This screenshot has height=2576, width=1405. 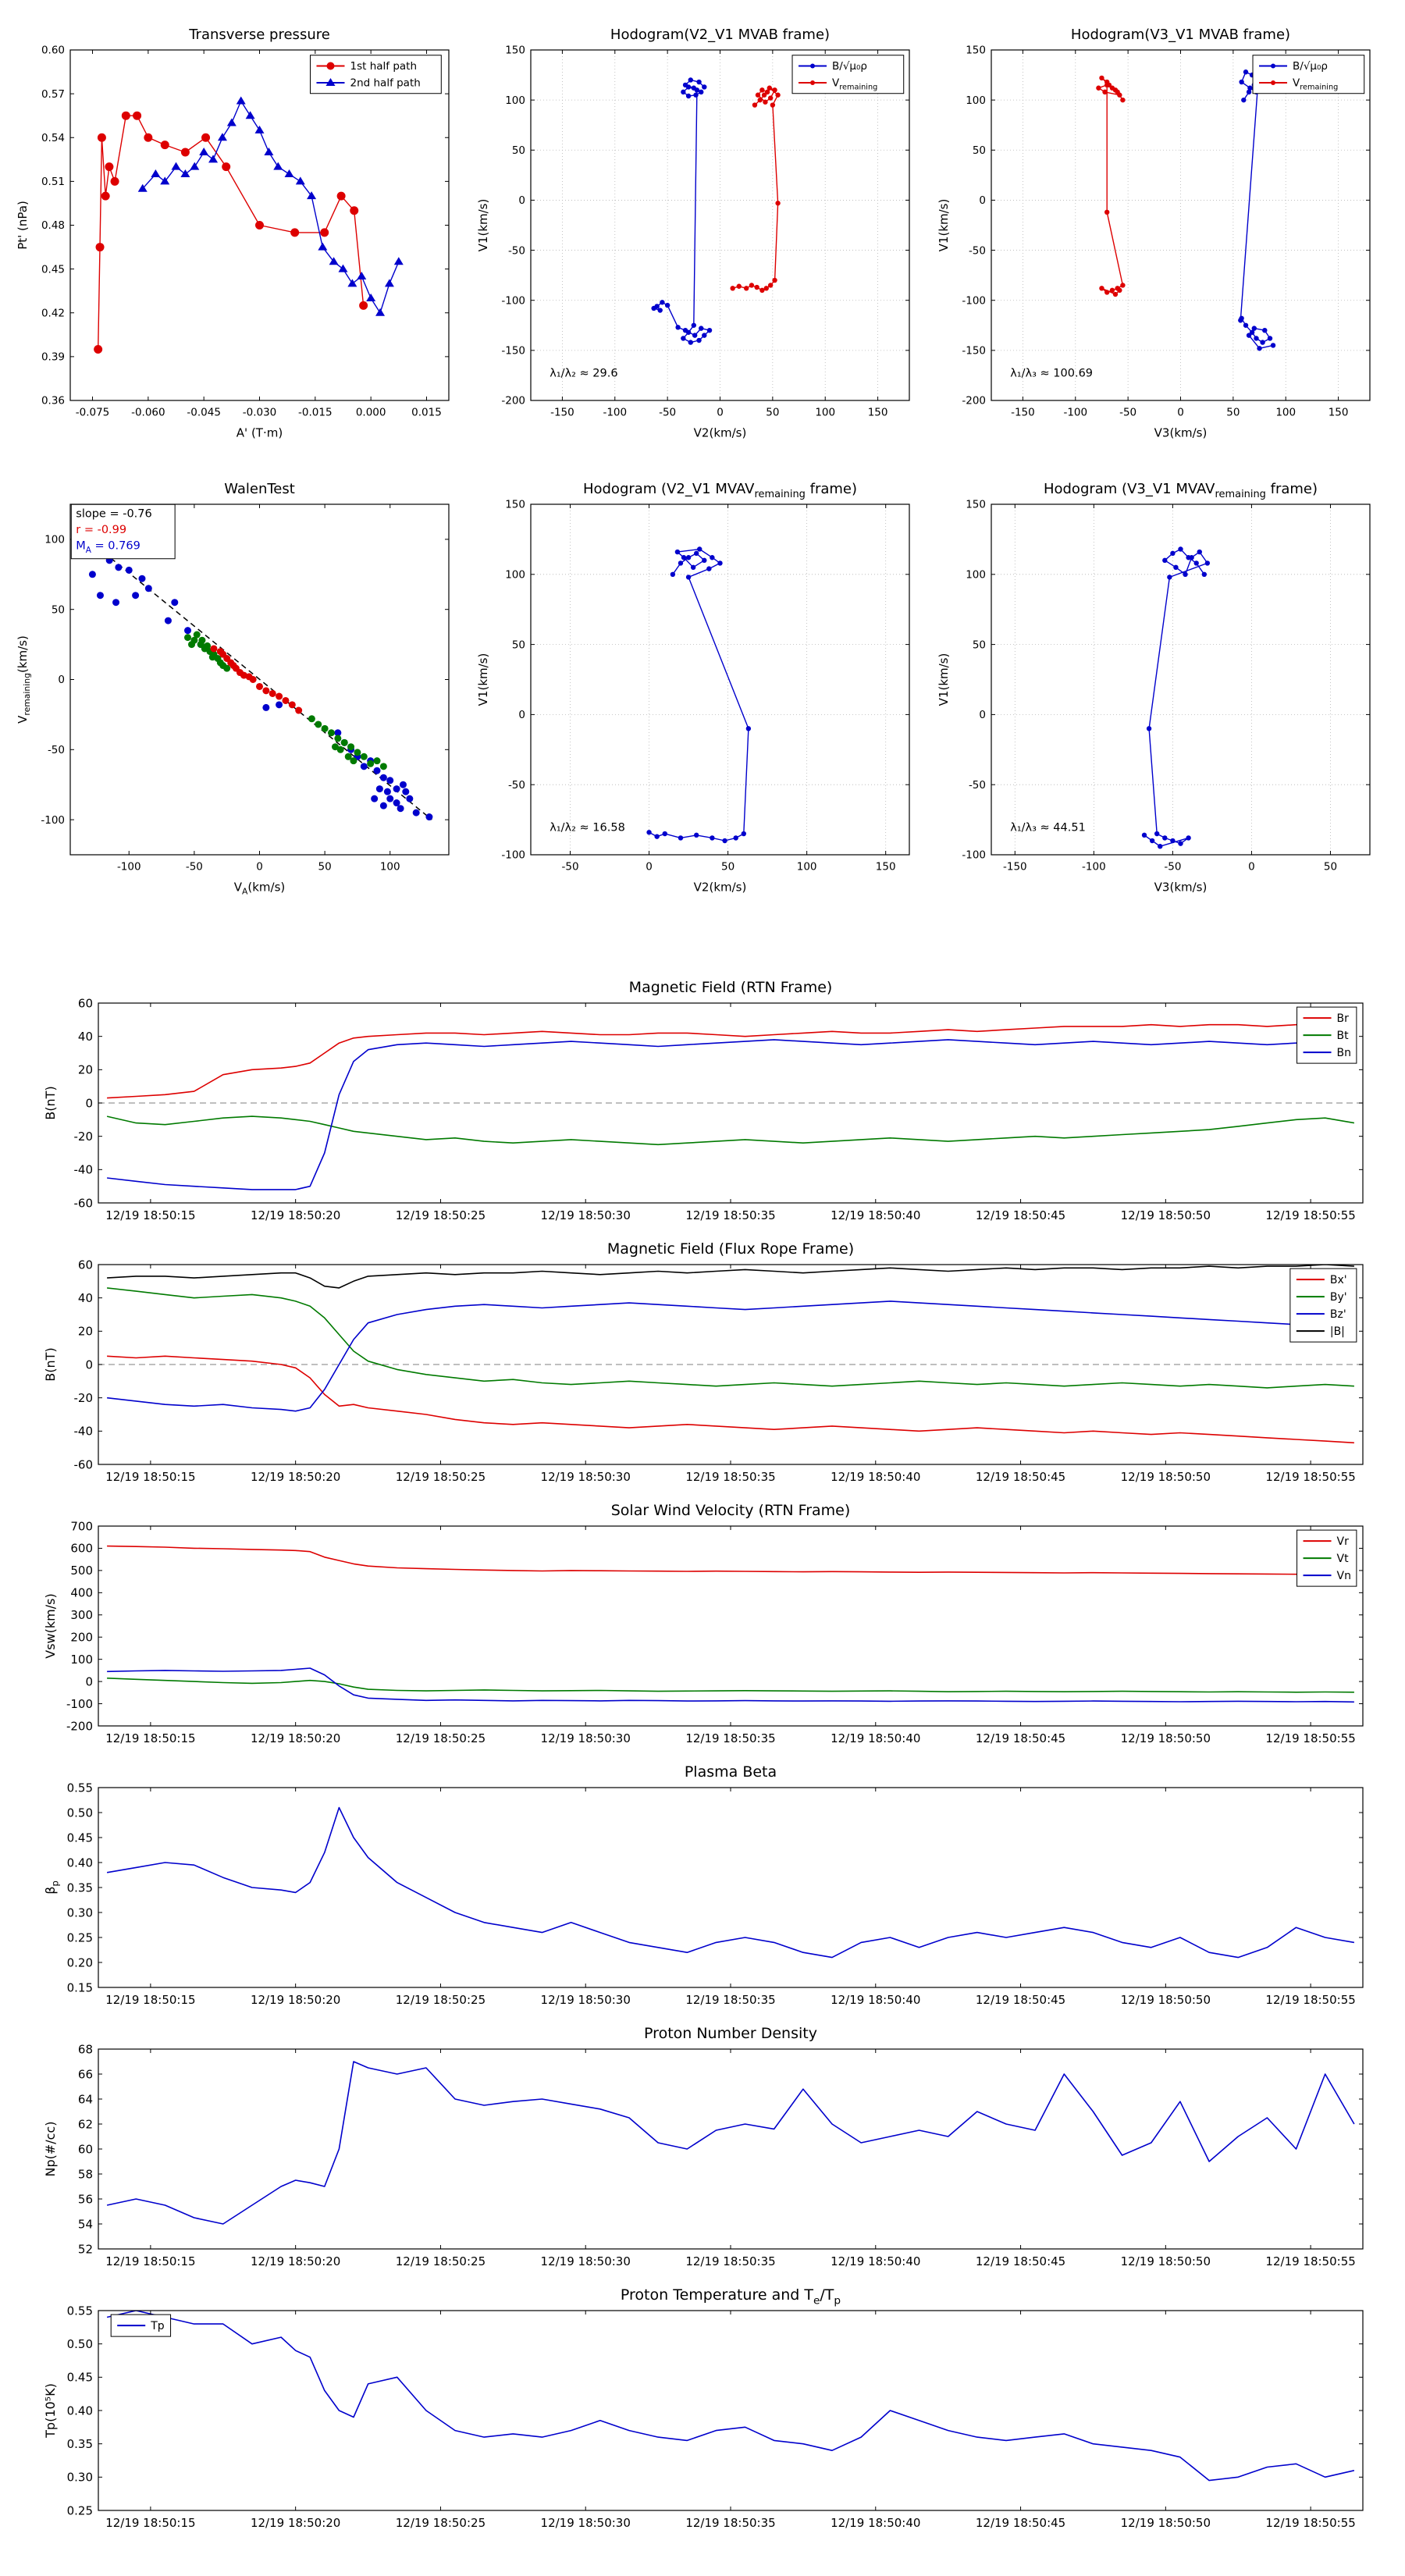 What do you see at coordinates (259, 35) in the screenshot?
I see `svg-text: Transverse pressure` at bounding box center [259, 35].